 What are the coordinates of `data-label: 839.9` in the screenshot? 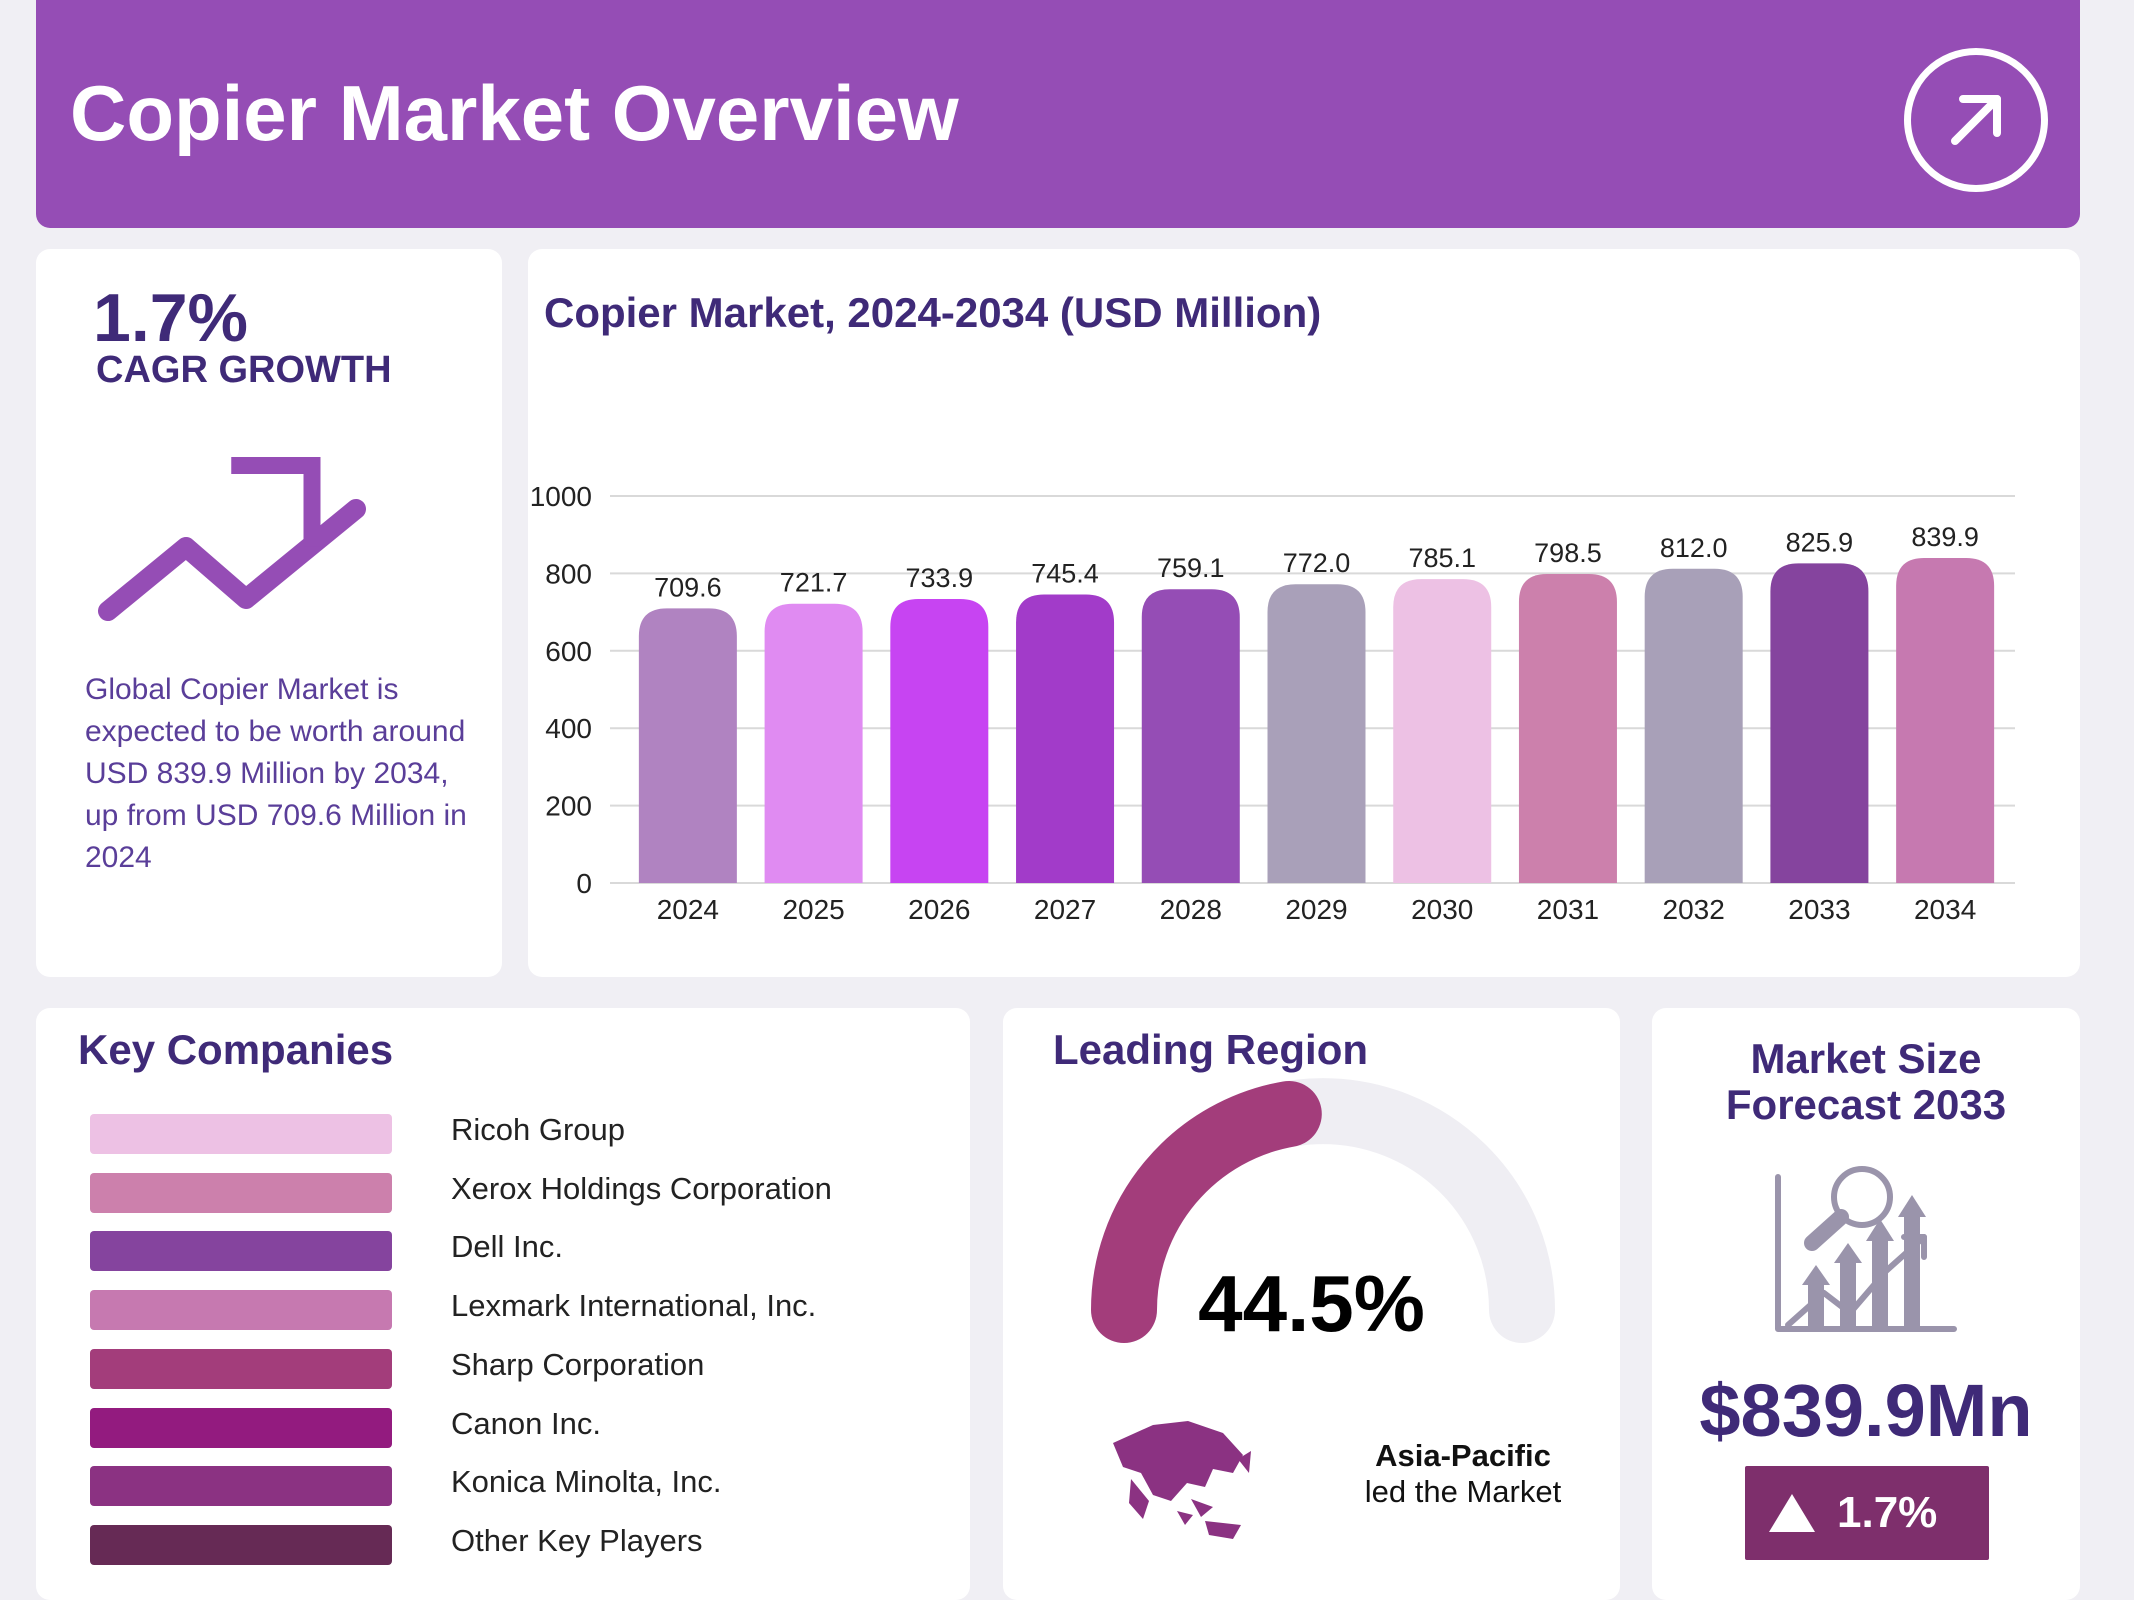 It's located at (1945, 537).